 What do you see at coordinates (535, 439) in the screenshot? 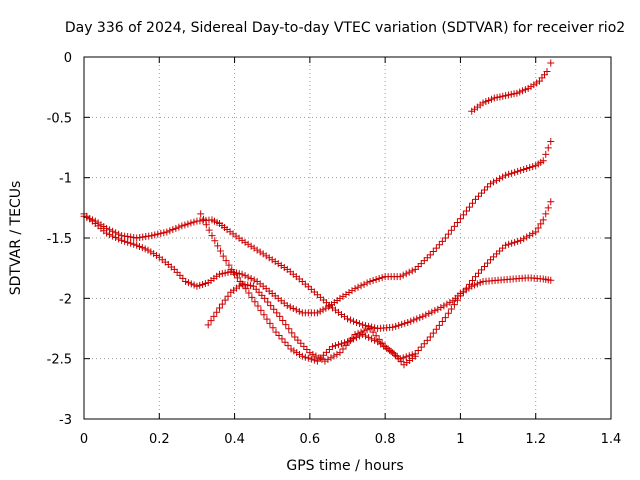
I see `x-tick-label: 1.2` at bounding box center [535, 439].